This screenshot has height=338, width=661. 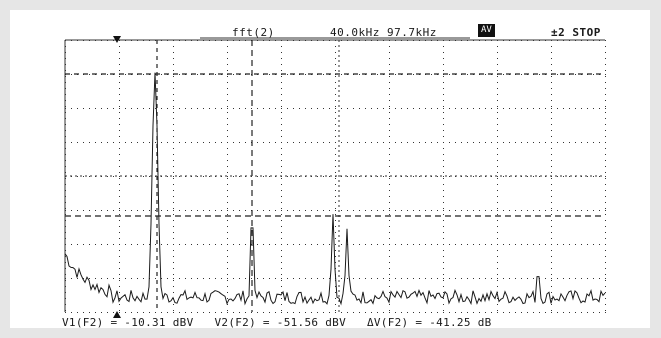 I want to click on frequency-readout: 40.0kHz 97.7kHz, so click(x=383, y=32).